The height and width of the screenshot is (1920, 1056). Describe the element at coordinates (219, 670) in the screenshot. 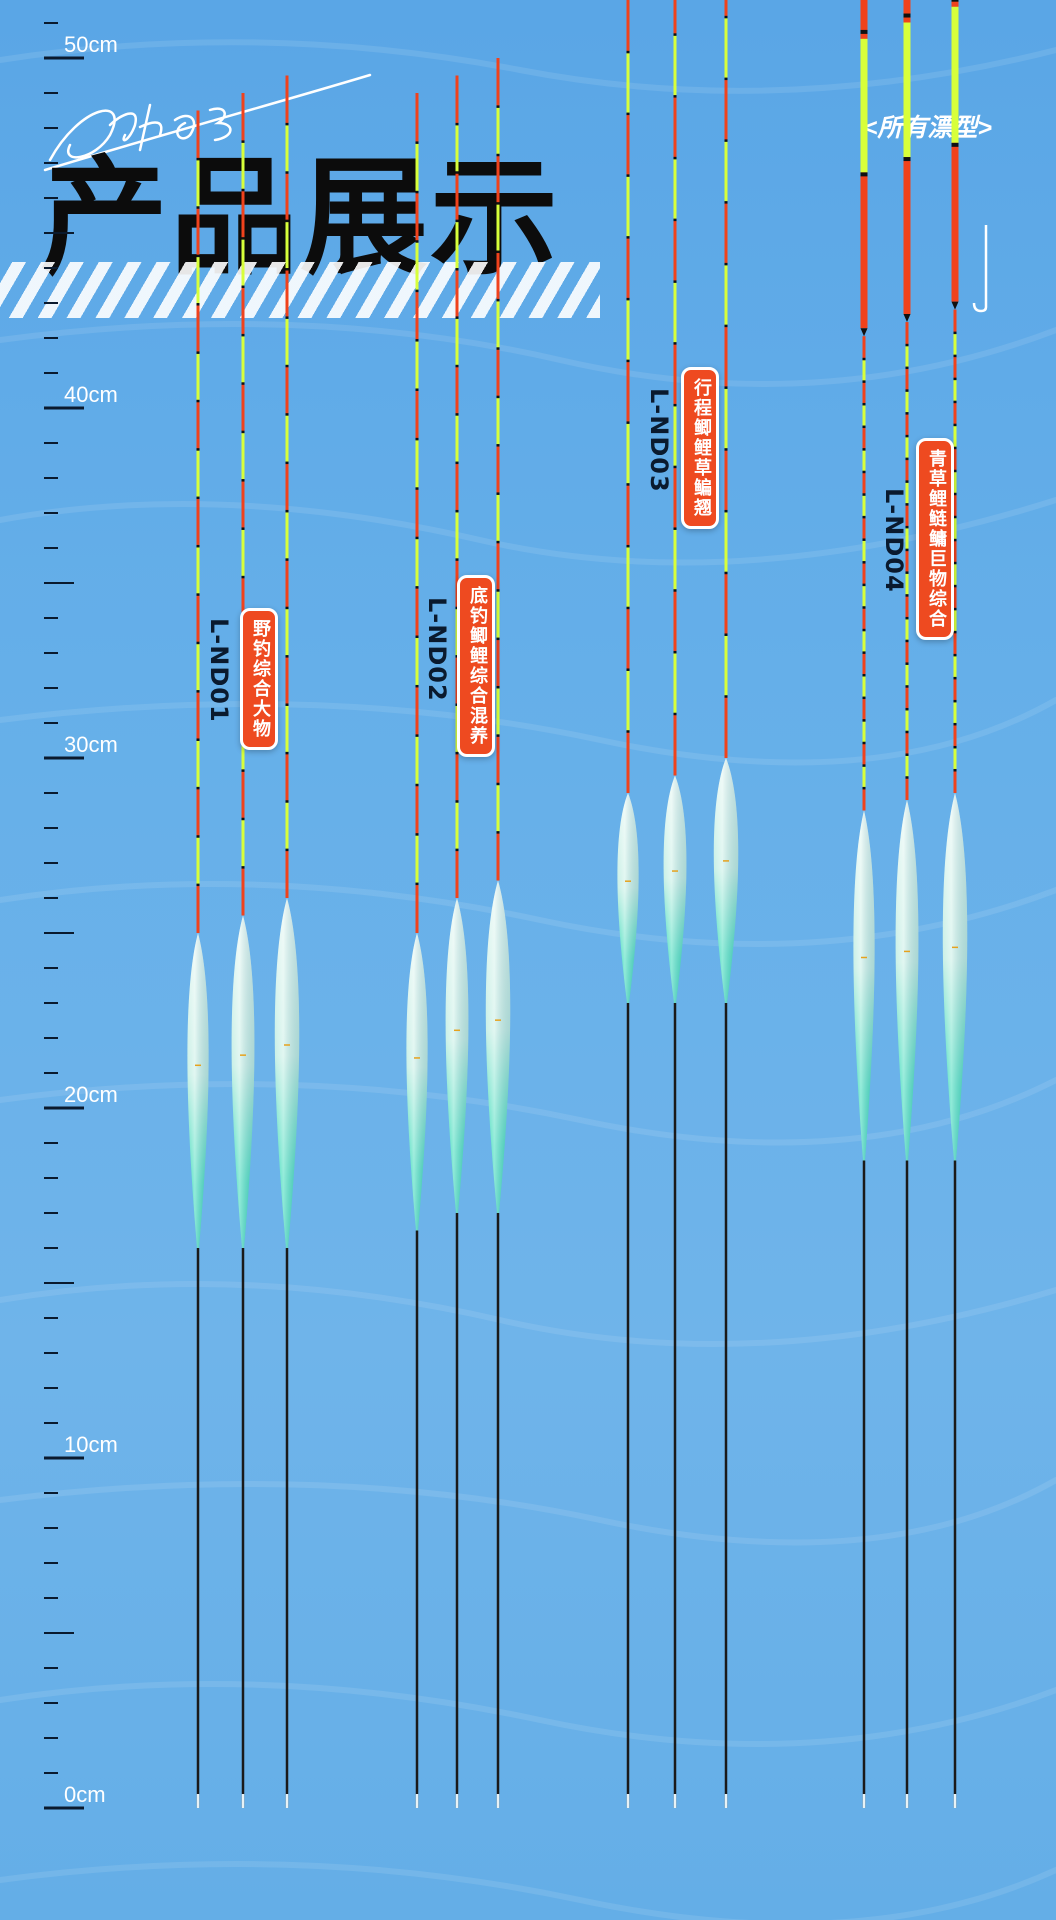

I see `model-code-nd01: L-ND01` at that location.